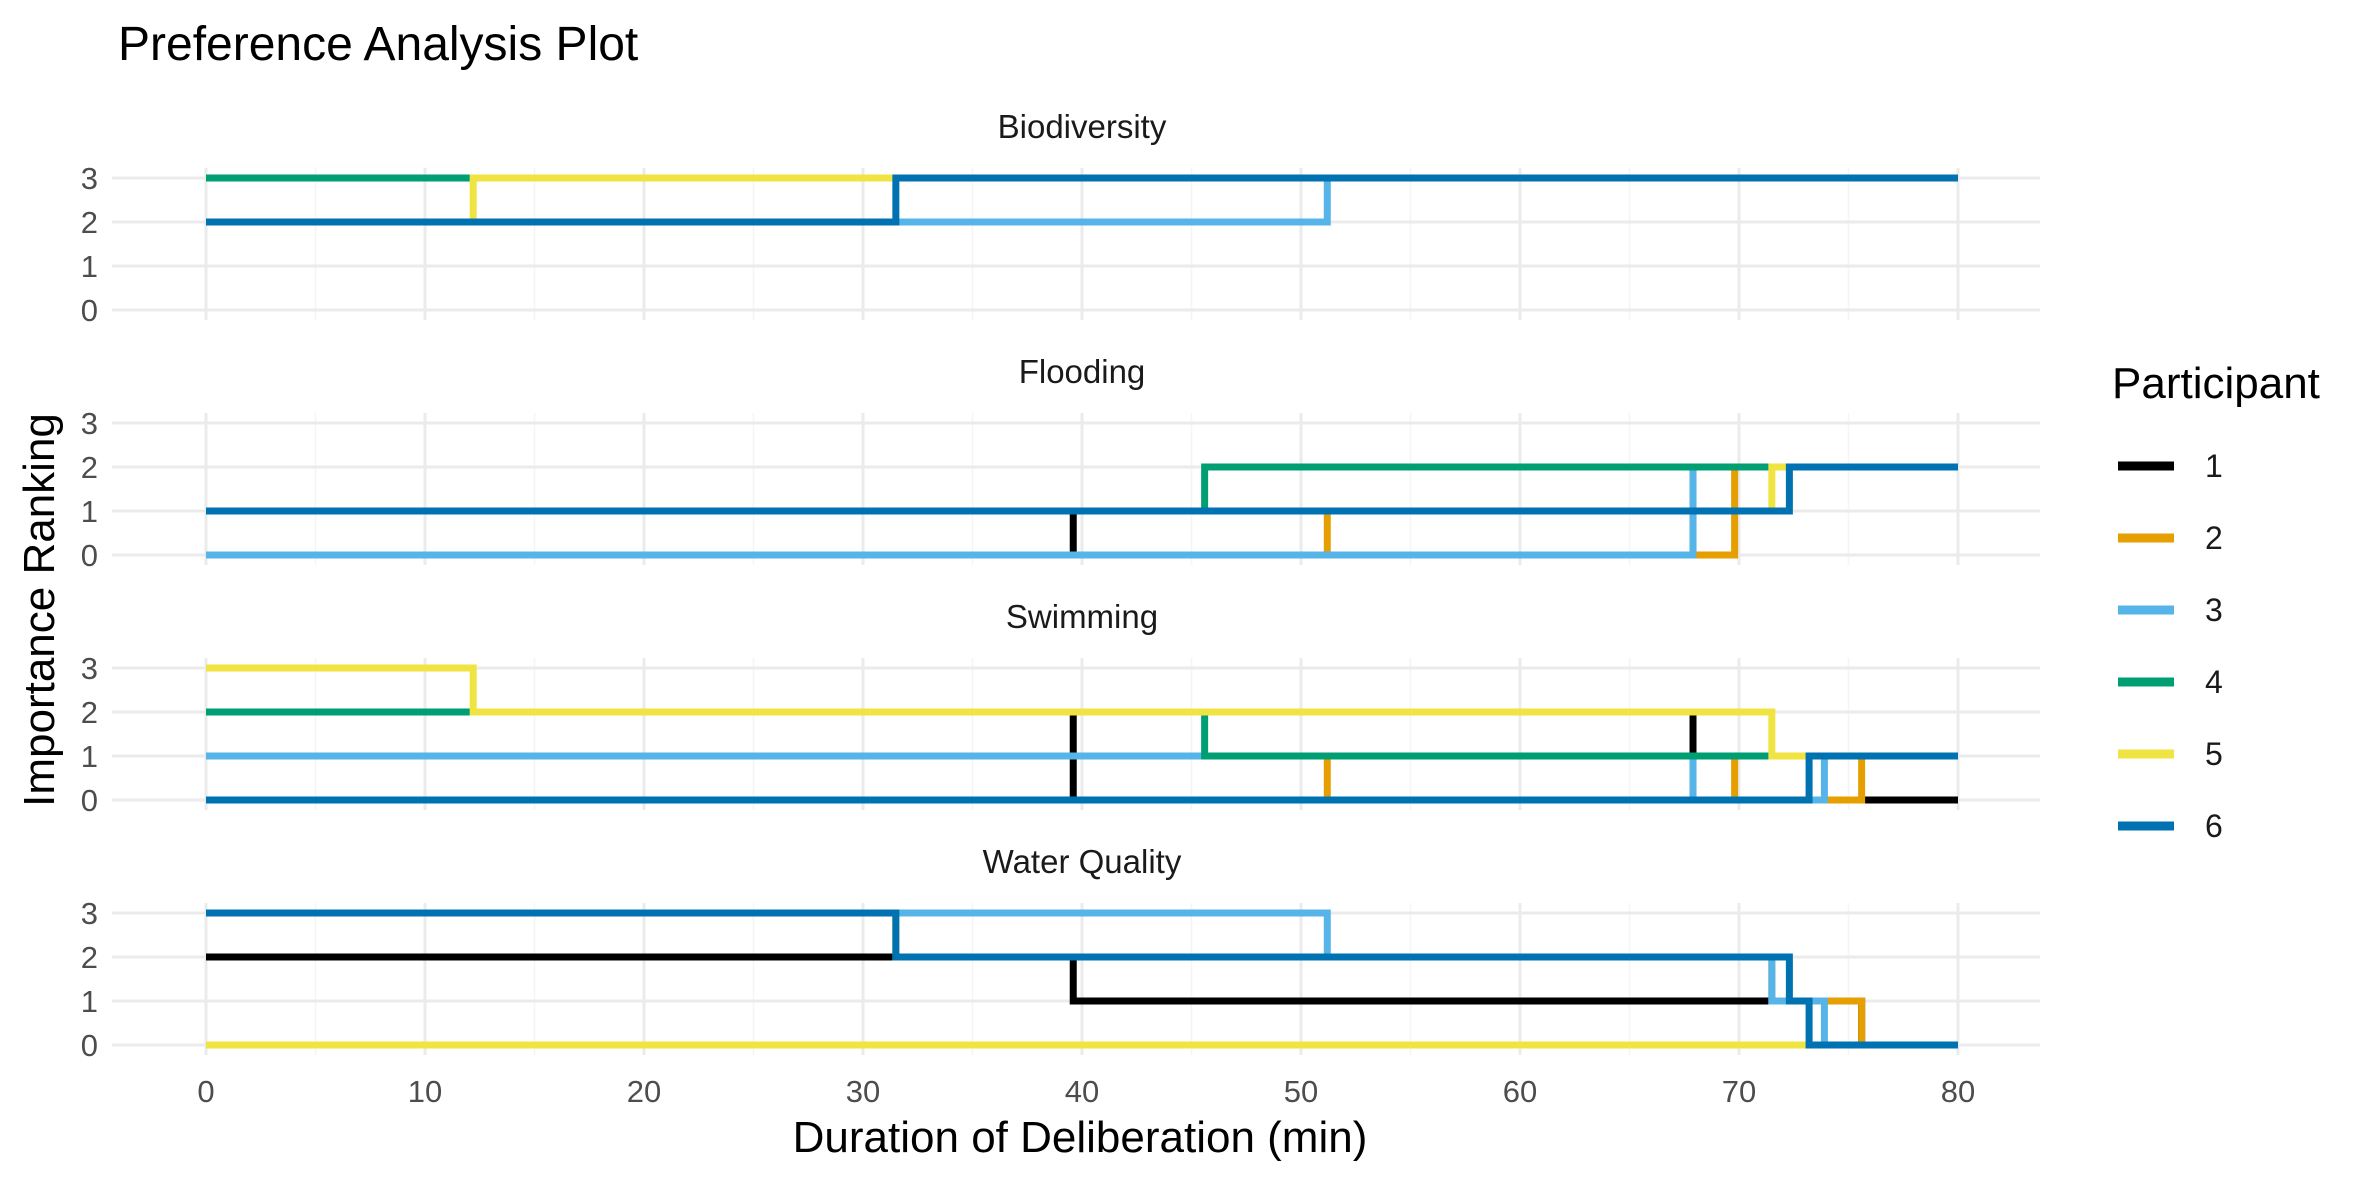 The image size is (2362, 1181). I want to click on x-tick-label: 70, so click(1739, 1091).